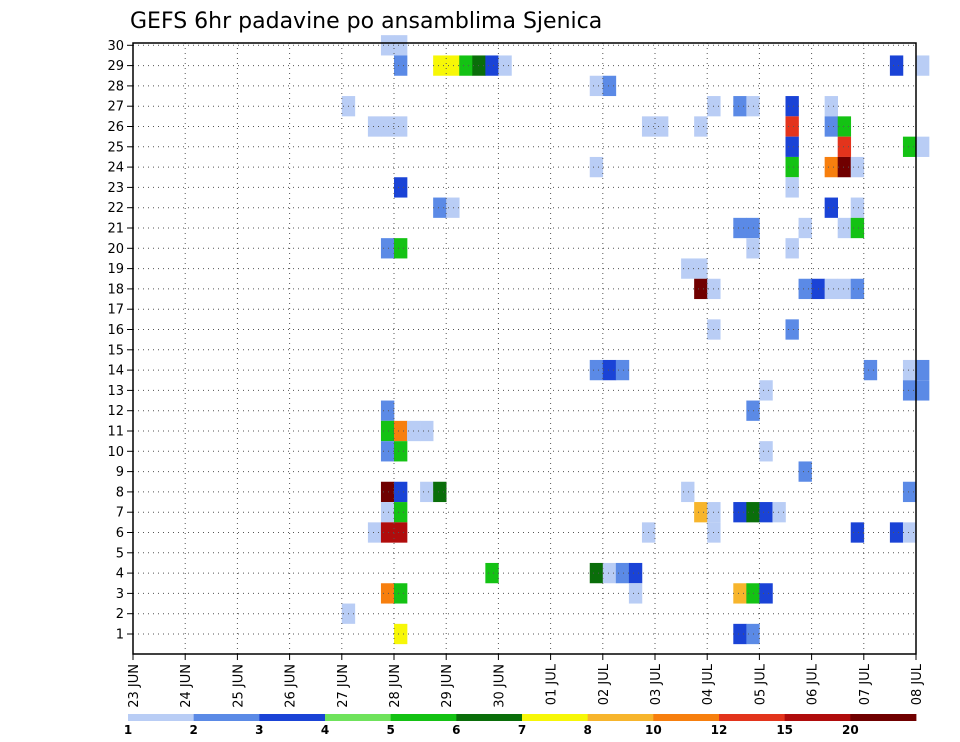 The image size is (960, 742). I want to click on x-tick-label: 03 JUL, so click(656, 684).